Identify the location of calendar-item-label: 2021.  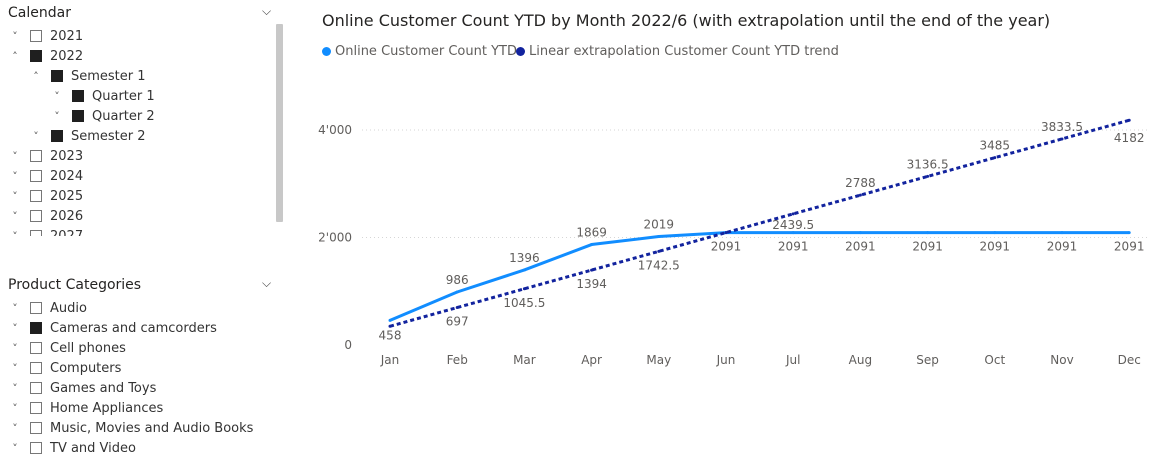
(67, 36).